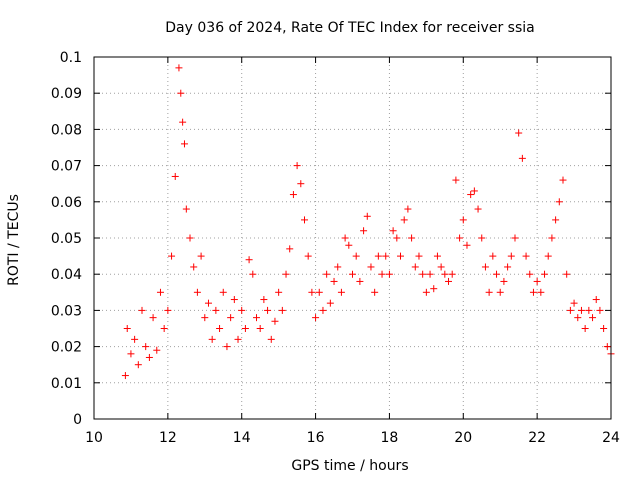 The height and width of the screenshot is (480, 640). What do you see at coordinates (316, 438) in the screenshot?
I see `x-tick-label: 16` at bounding box center [316, 438].